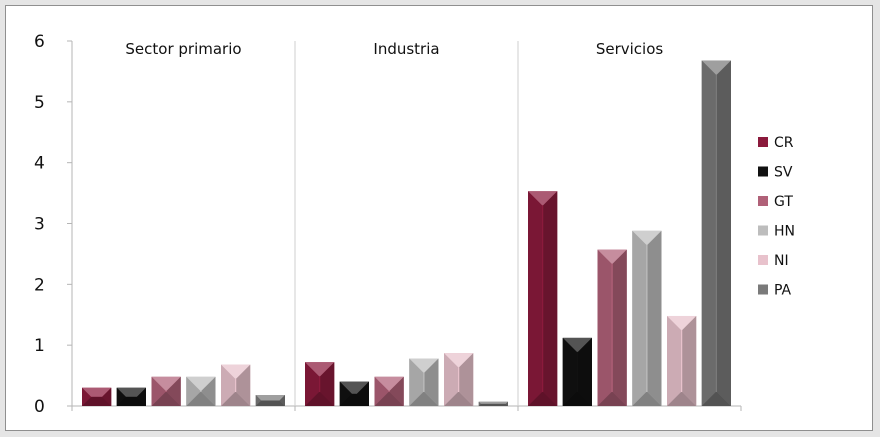 This screenshot has width=880, height=437. Describe the element at coordinates (784, 143) in the screenshot. I see `legend-label: CR` at that location.